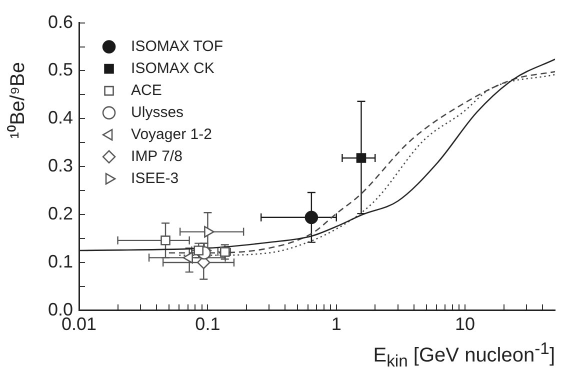 The height and width of the screenshot is (374, 563). What do you see at coordinates (156, 156) in the screenshot?
I see `legend-label: IMP 7/8` at bounding box center [156, 156].